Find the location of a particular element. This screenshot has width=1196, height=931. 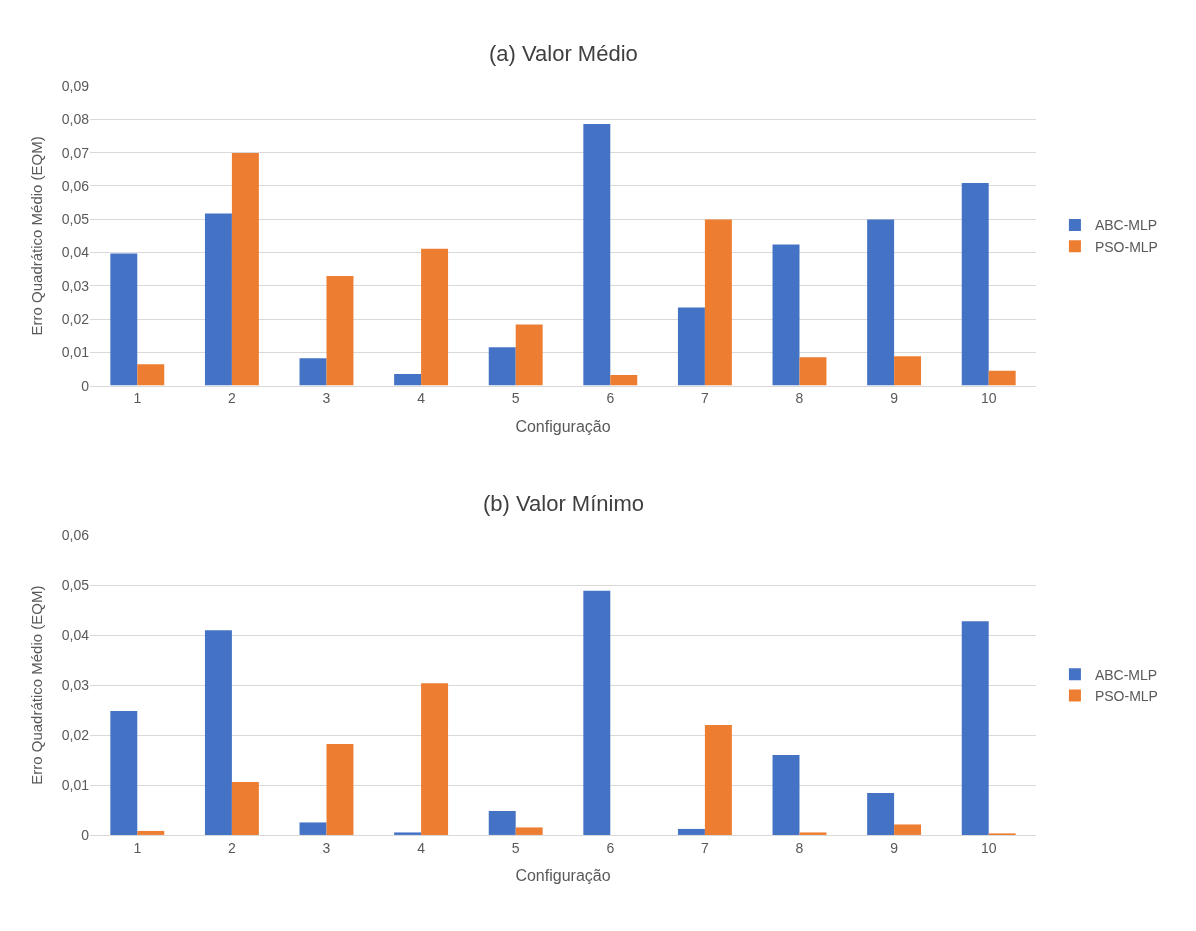

chart-title: (a) Valor Médio is located at coordinates (563, 53).